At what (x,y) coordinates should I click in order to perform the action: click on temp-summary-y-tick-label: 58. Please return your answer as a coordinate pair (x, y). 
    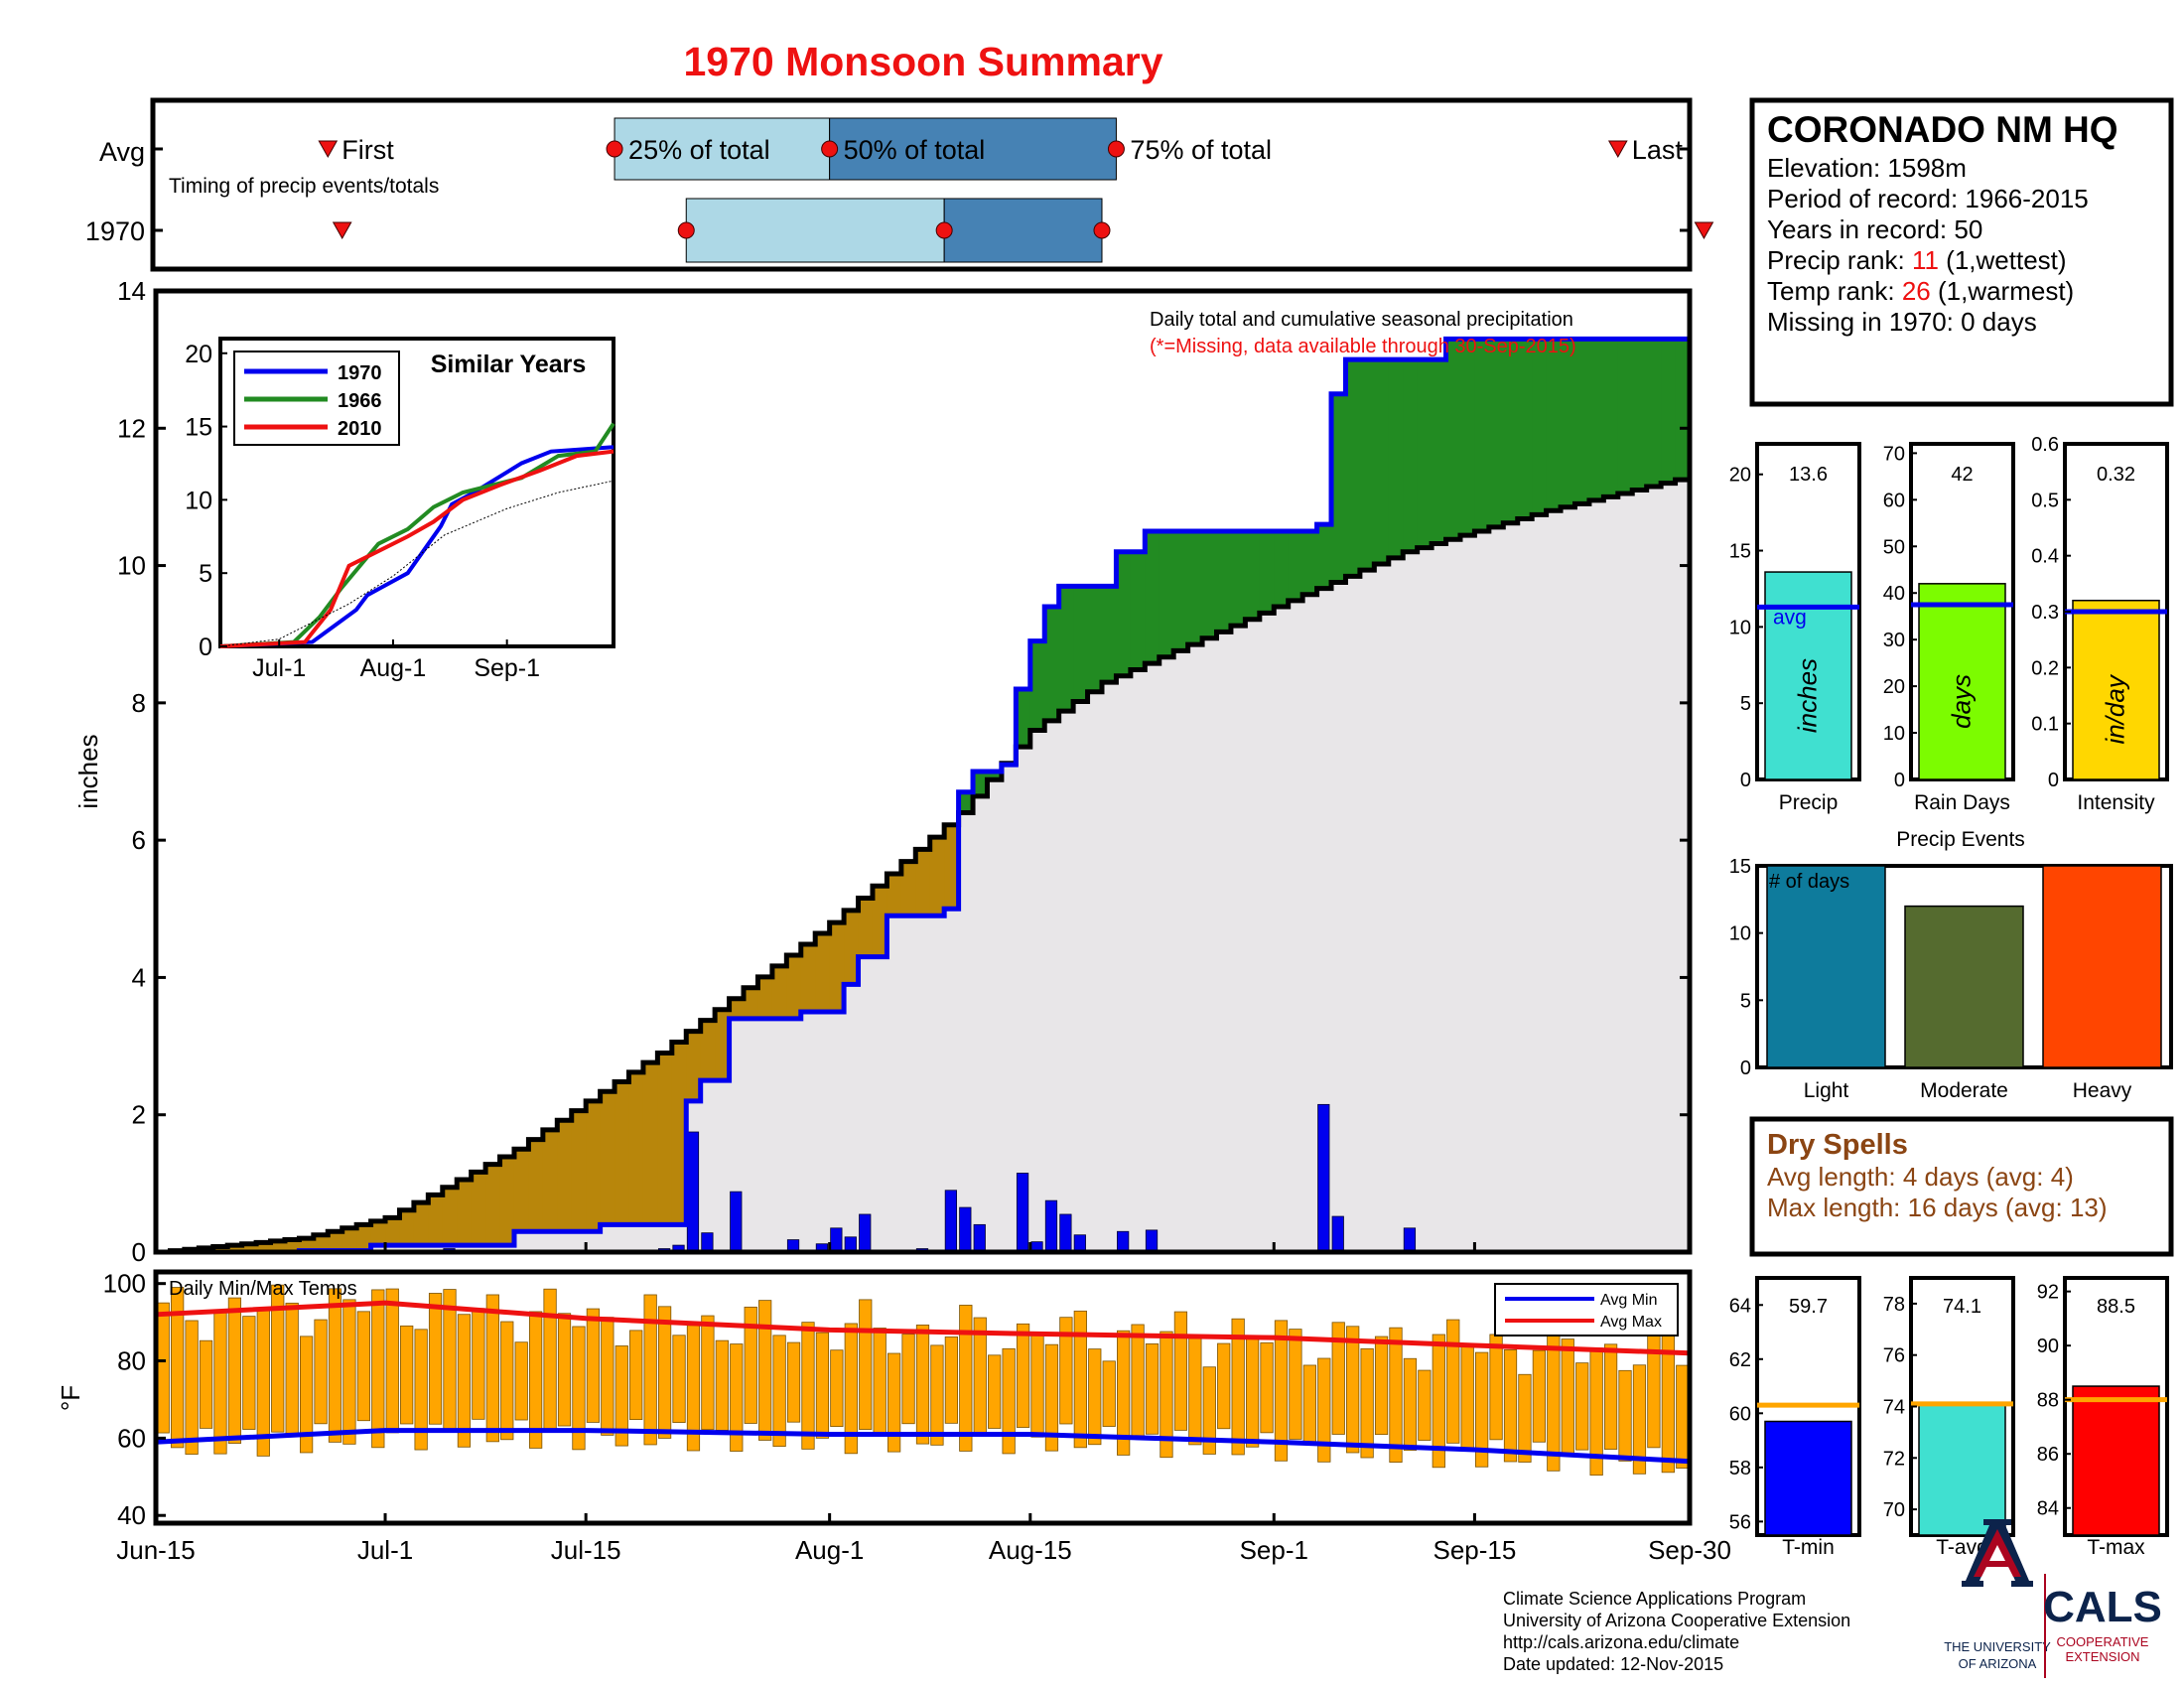
    Looking at the image, I should click on (1740, 1468).